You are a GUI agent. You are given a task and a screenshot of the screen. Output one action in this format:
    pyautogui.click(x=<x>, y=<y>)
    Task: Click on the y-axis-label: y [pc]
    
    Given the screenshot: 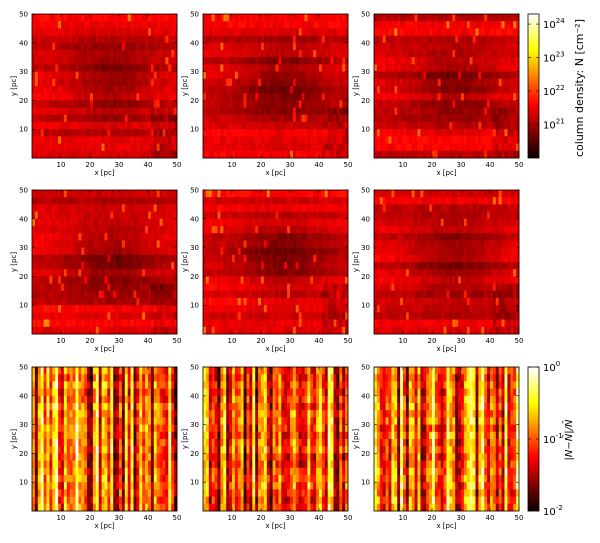 What is the action you would take?
    pyautogui.click(x=185, y=86)
    